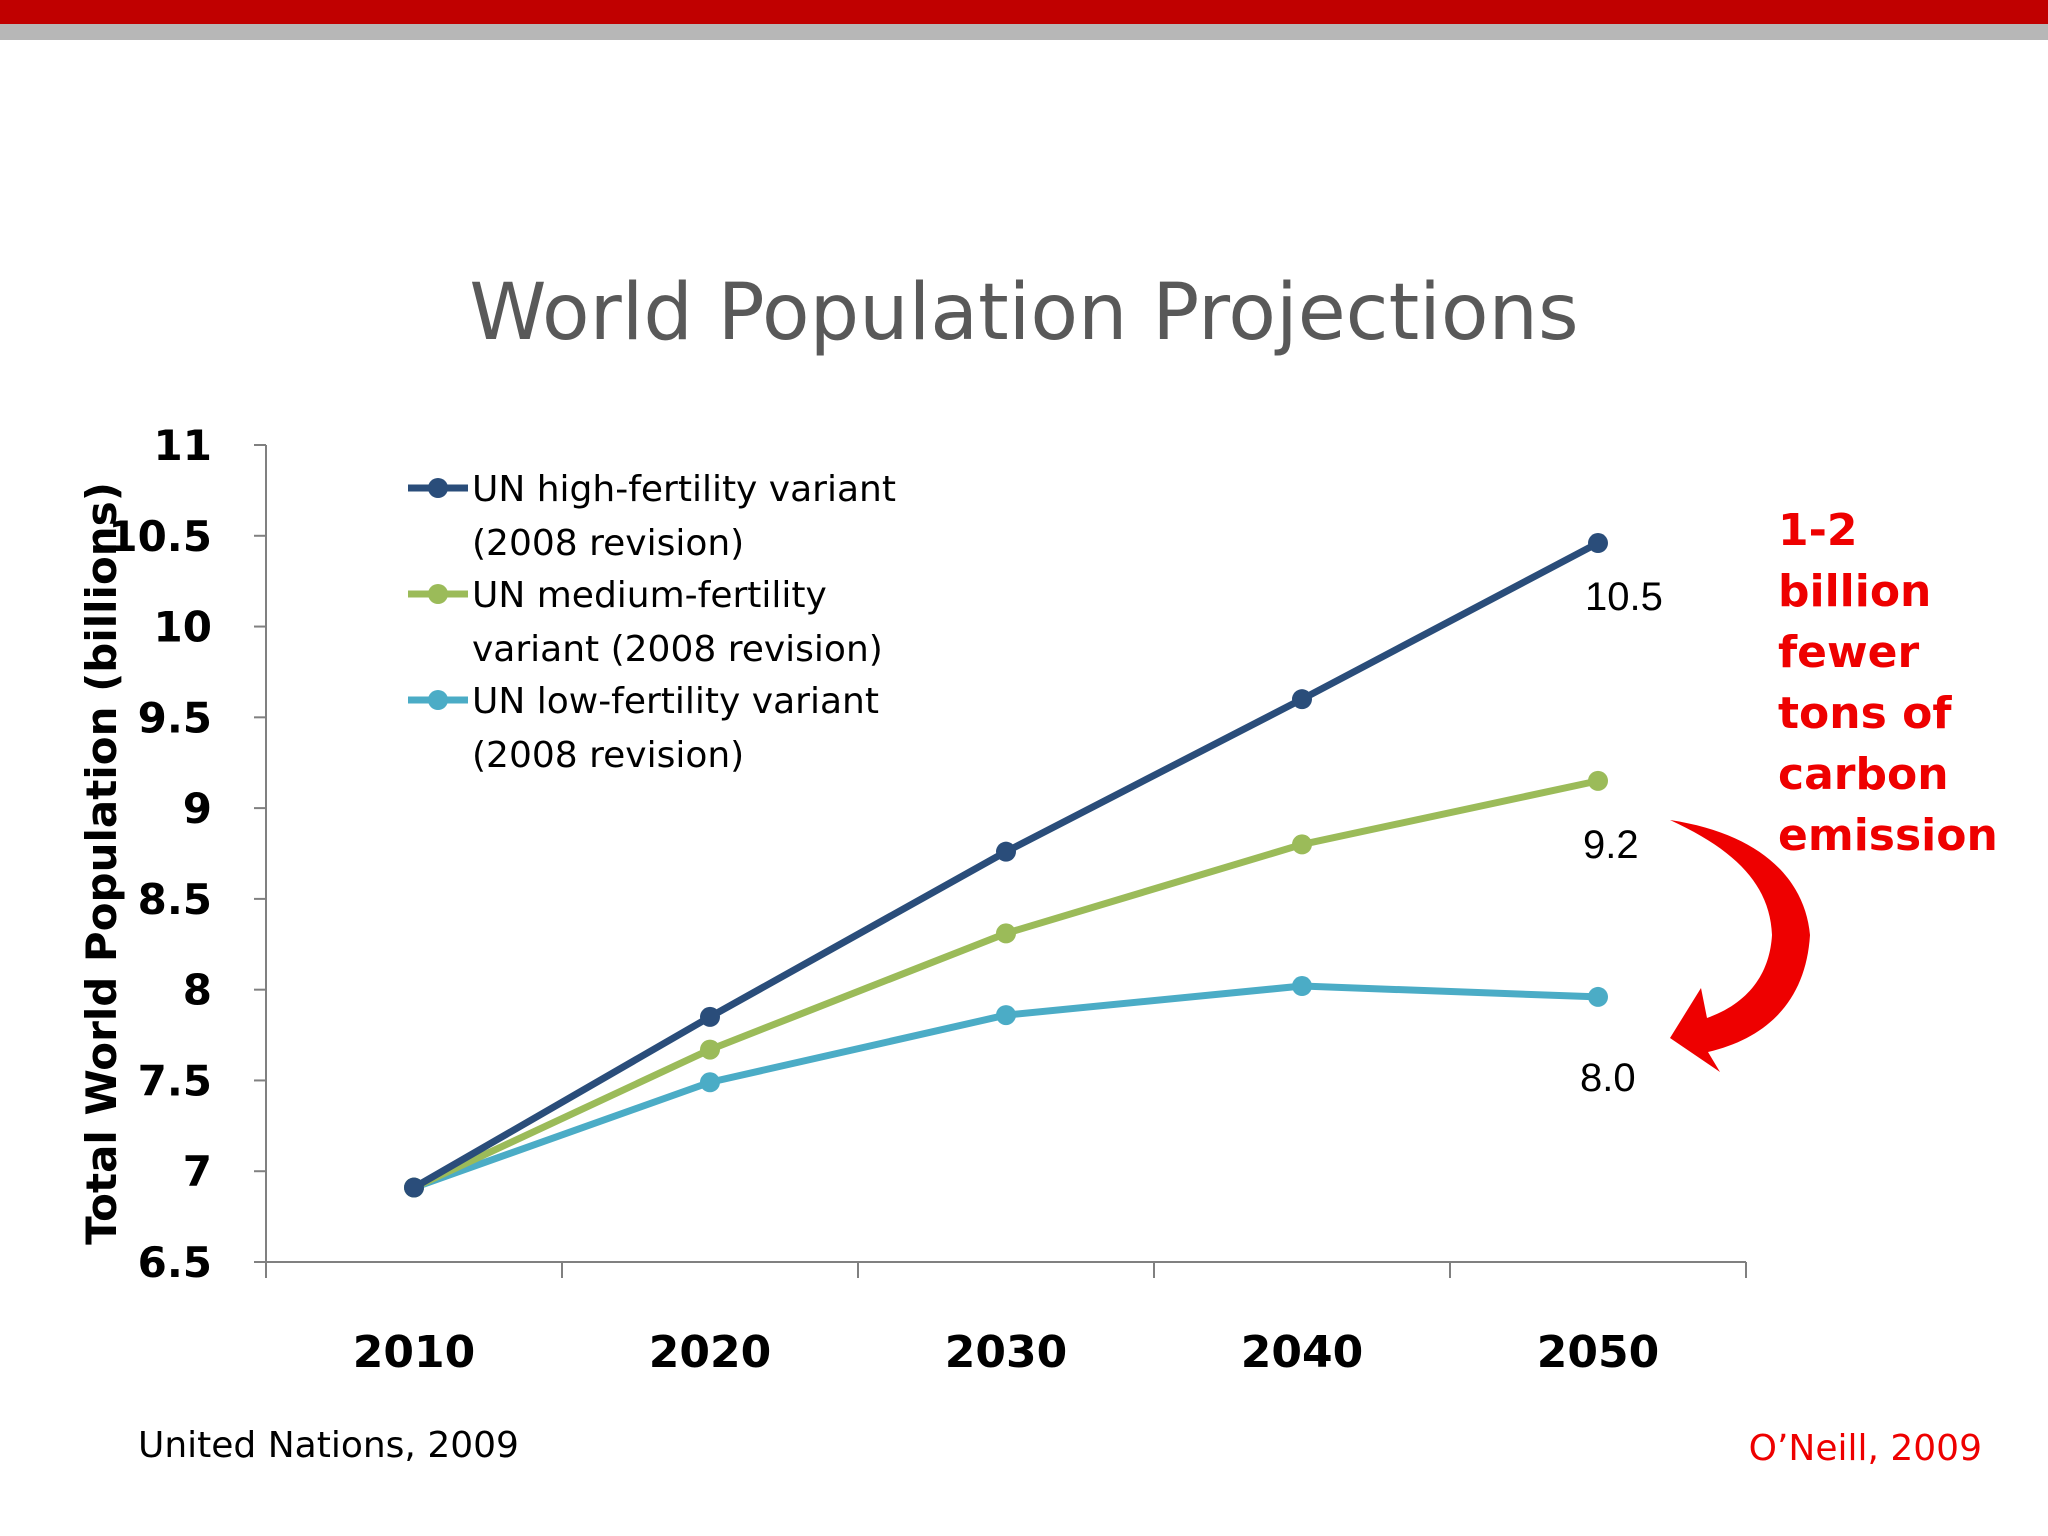 Image resolution: width=2048 pixels, height=1536 pixels. I want to click on y-axis-label: Total World Population (billions), so click(101, 863).